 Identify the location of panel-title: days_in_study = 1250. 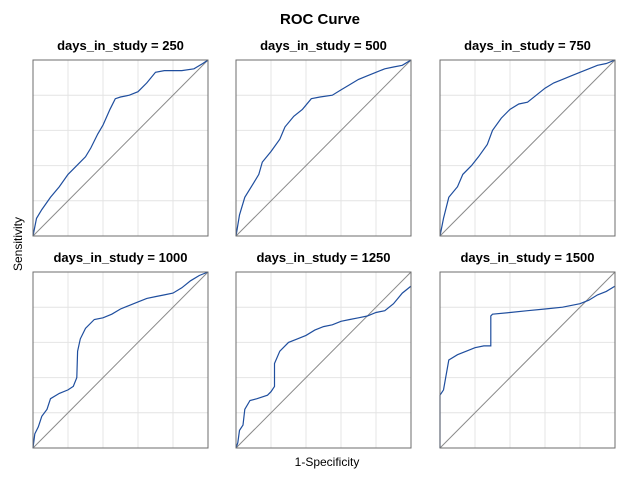
(323, 257).